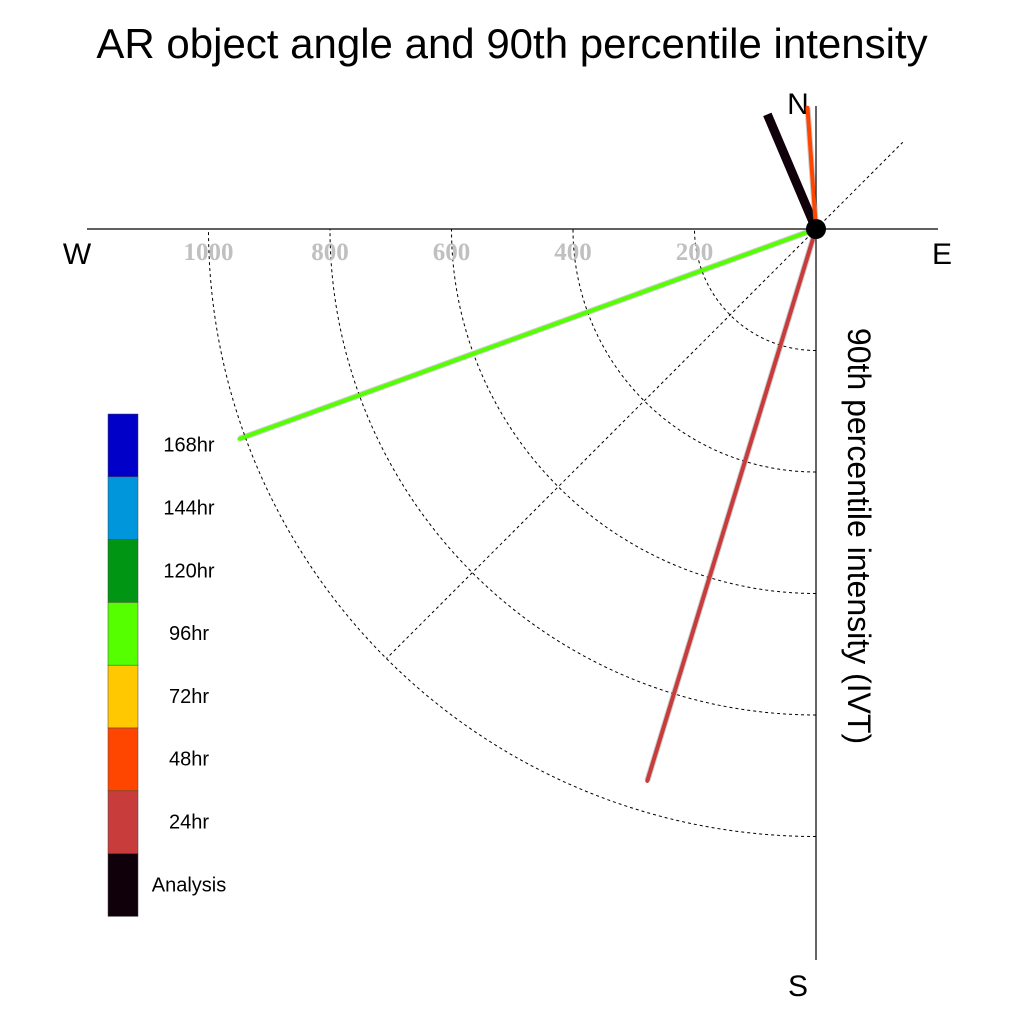 This screenshot has width=1024, height=1024. What do you see at coordinates (942, 254) in the screenshot?
I see `compass-east: E` at bounding box center [942, 254].